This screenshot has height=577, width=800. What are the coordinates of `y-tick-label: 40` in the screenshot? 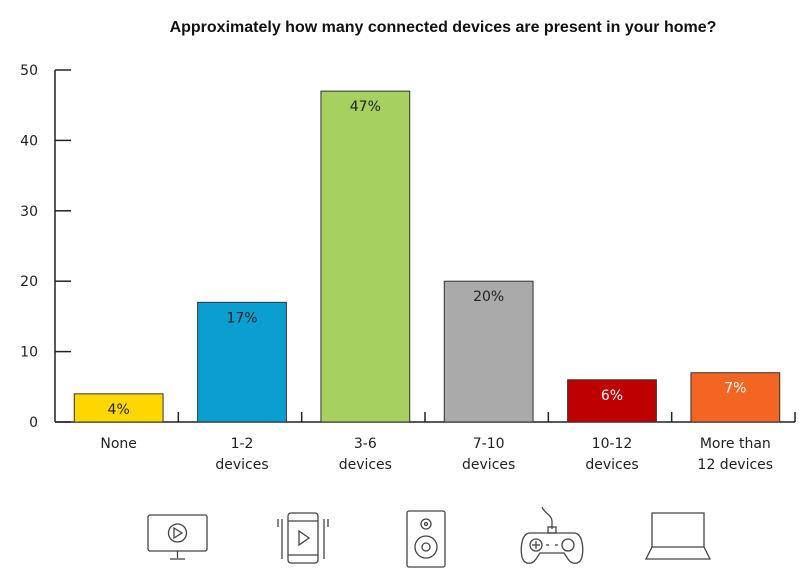 It's located at (29, 141).